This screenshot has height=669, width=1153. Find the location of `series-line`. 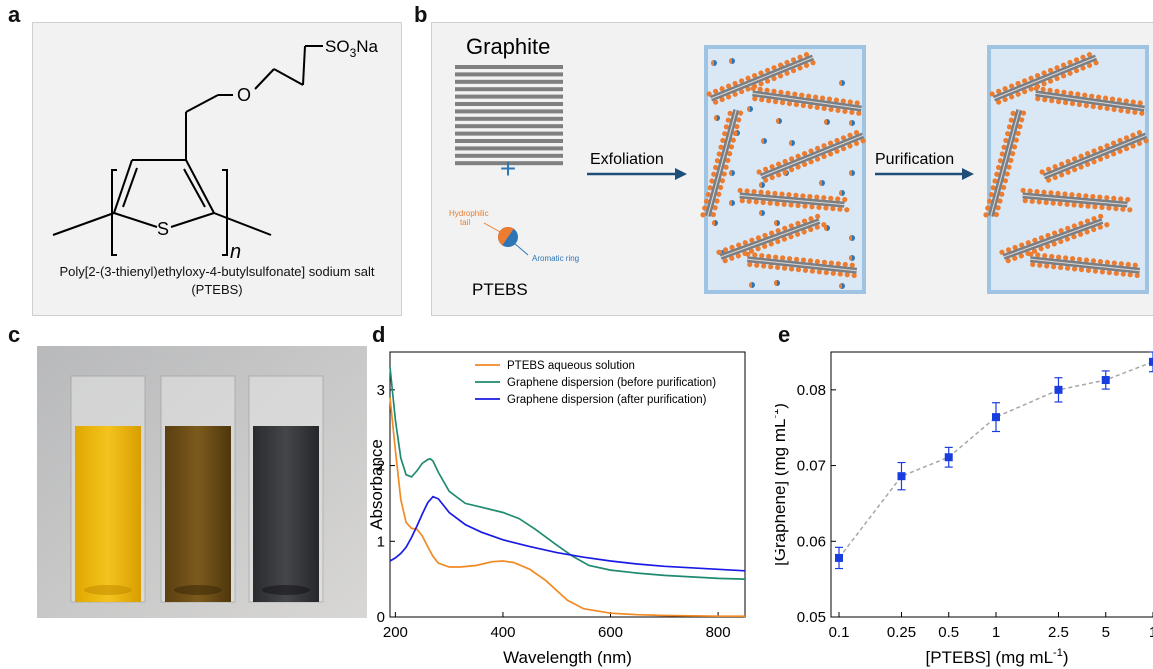

series-line is located at coordinates (567, 533).